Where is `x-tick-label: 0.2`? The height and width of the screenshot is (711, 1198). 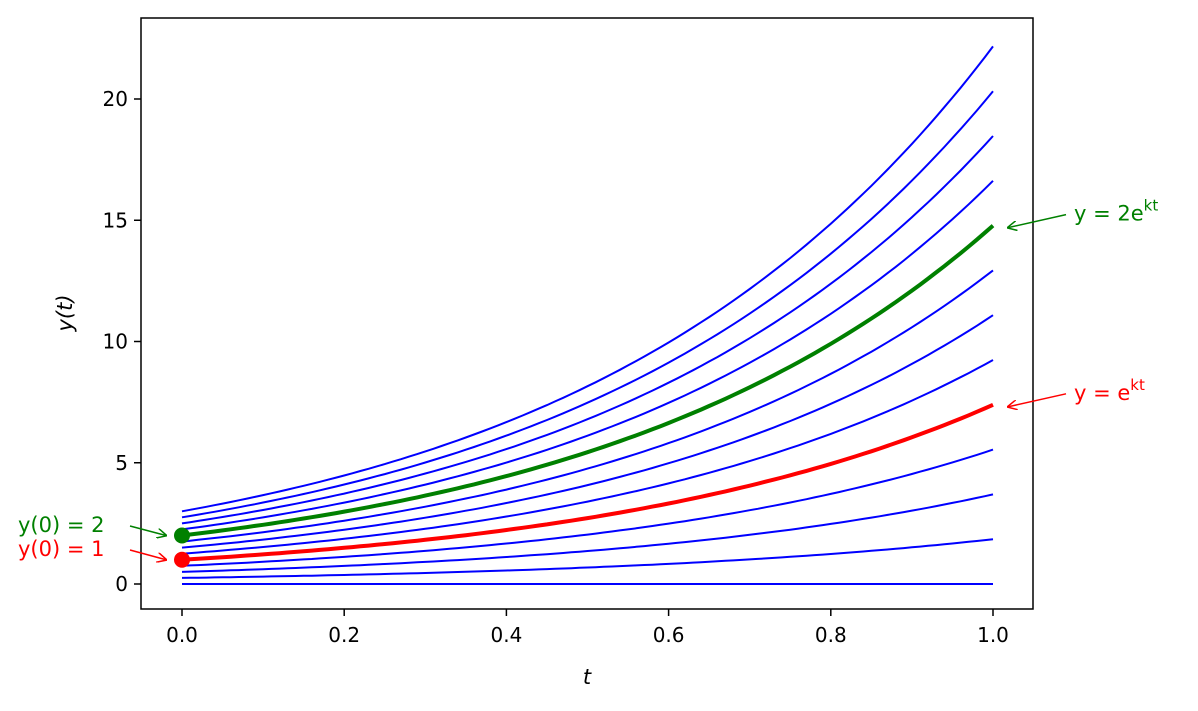 x-tick-label: 0.2 is located at coordinates (344, 635).